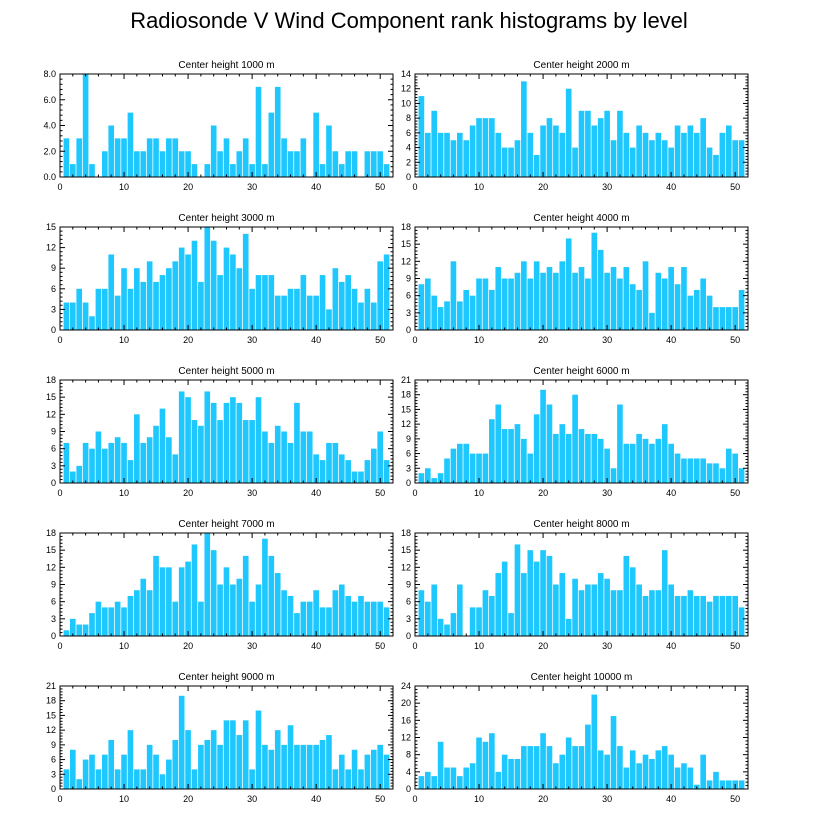 This screenshot has width=818, height=824. I want to click on y-tick-label: 9, so click(408, 279).